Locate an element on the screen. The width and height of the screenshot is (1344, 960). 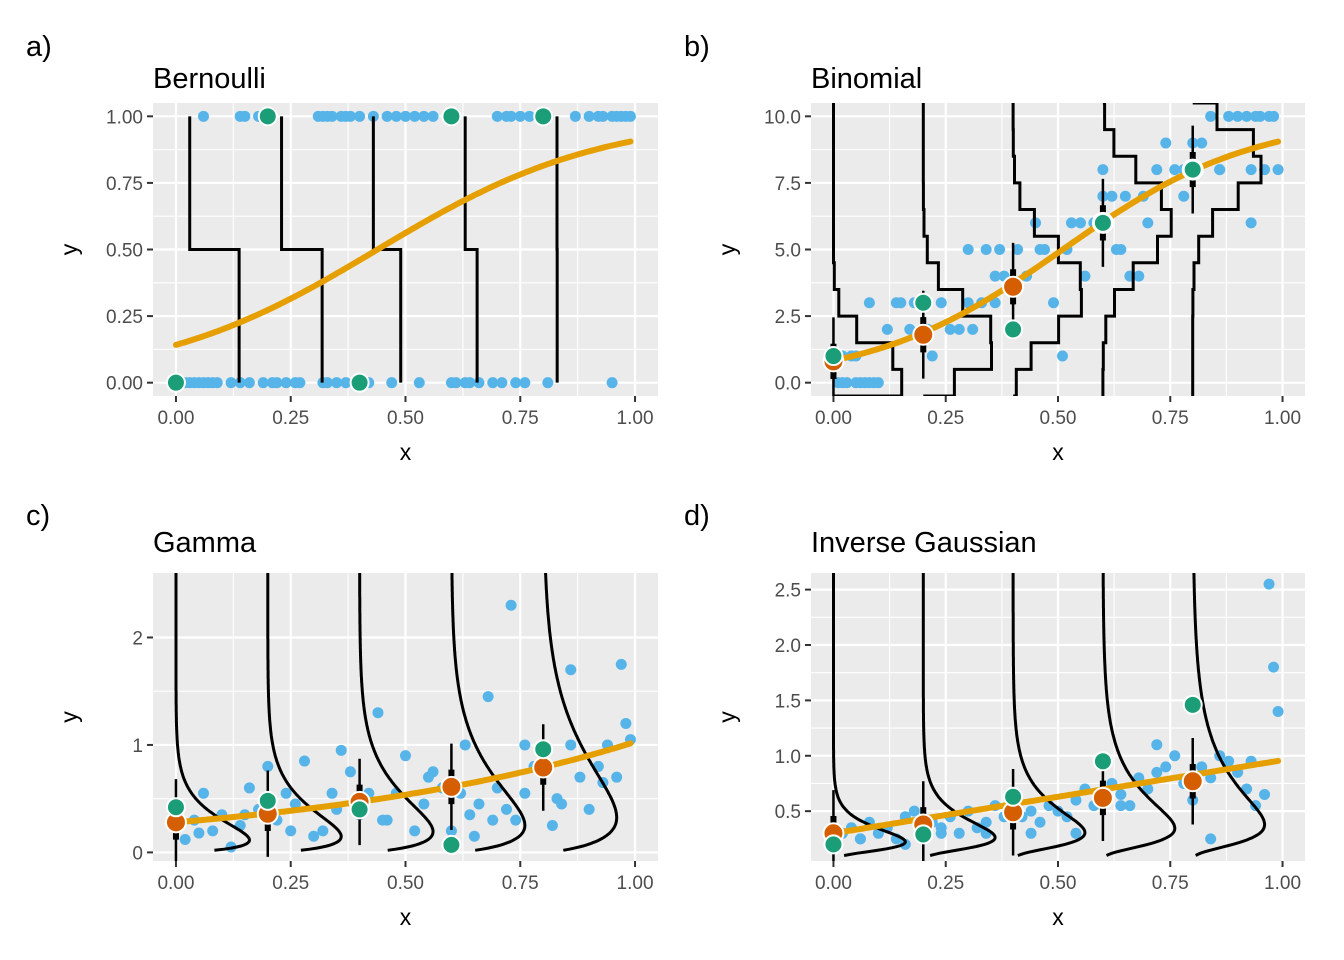
y-tick-label: 0.5 is located at coordinates (788, 812).